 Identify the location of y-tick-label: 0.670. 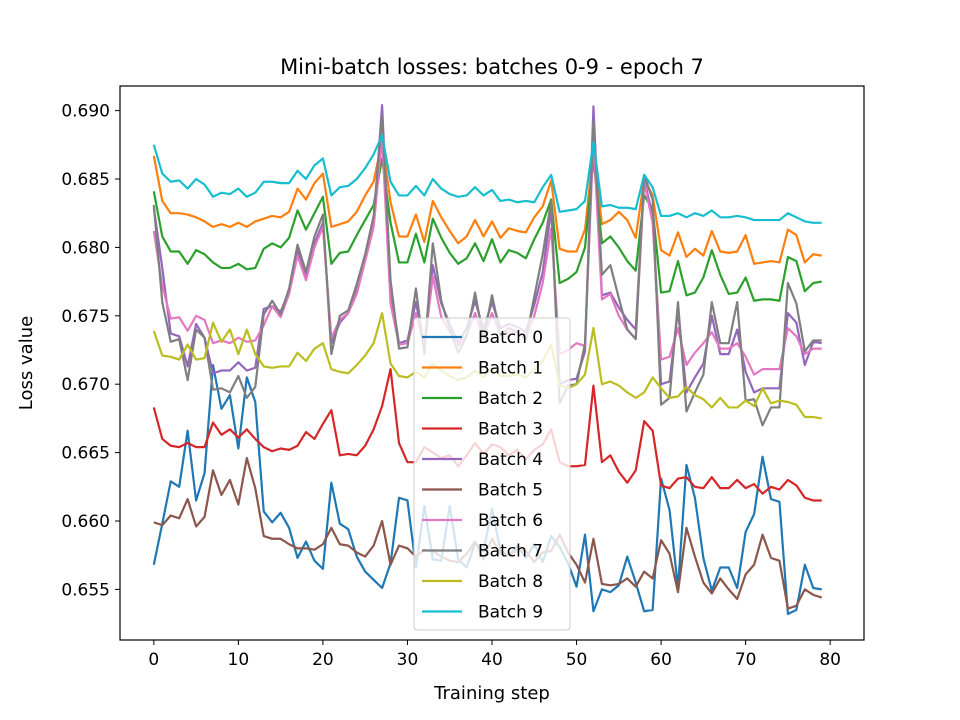
(85, 385).